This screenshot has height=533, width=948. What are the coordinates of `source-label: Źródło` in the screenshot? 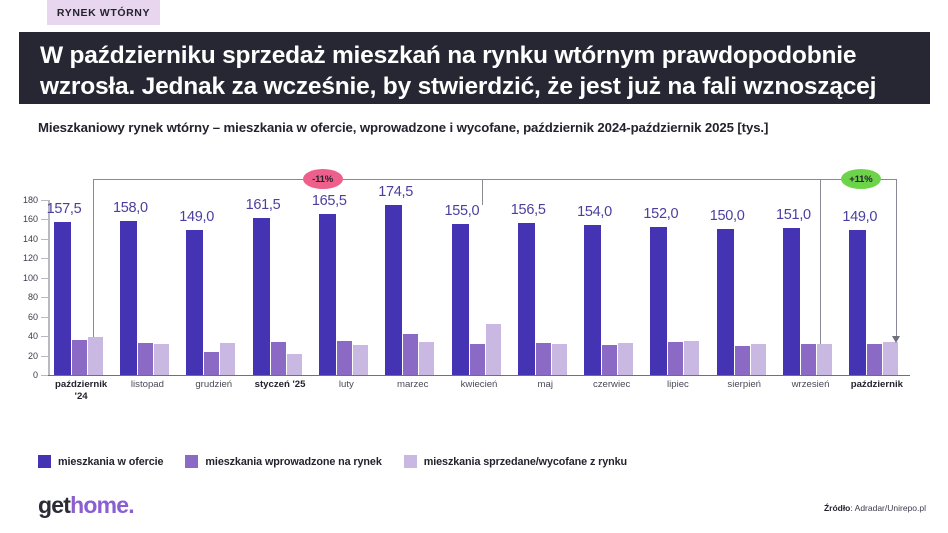 It's located at (837, 508).